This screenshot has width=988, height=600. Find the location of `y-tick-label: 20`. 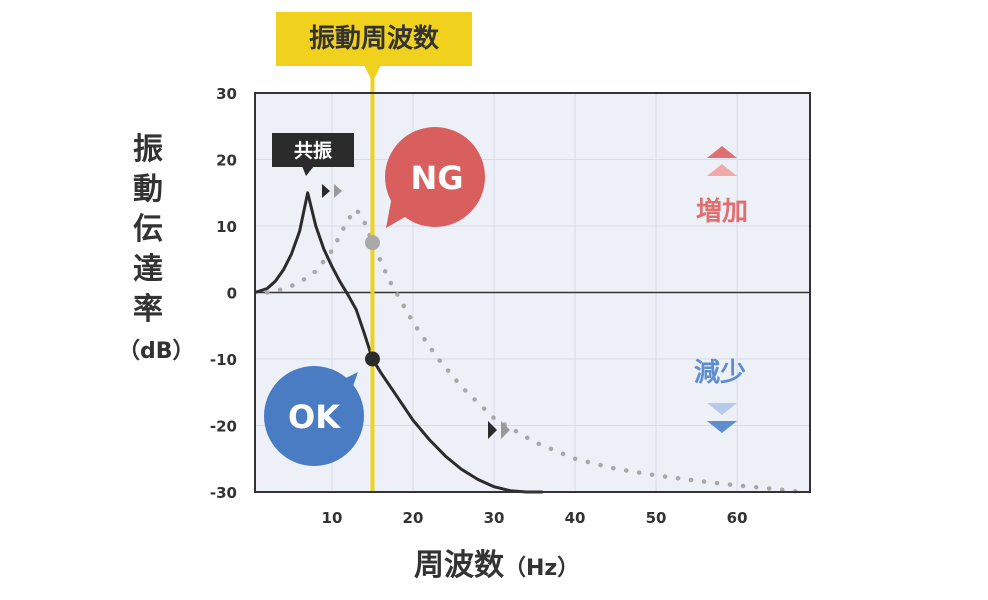

y-tick-label: 20 is located at coordinates (226, 161).